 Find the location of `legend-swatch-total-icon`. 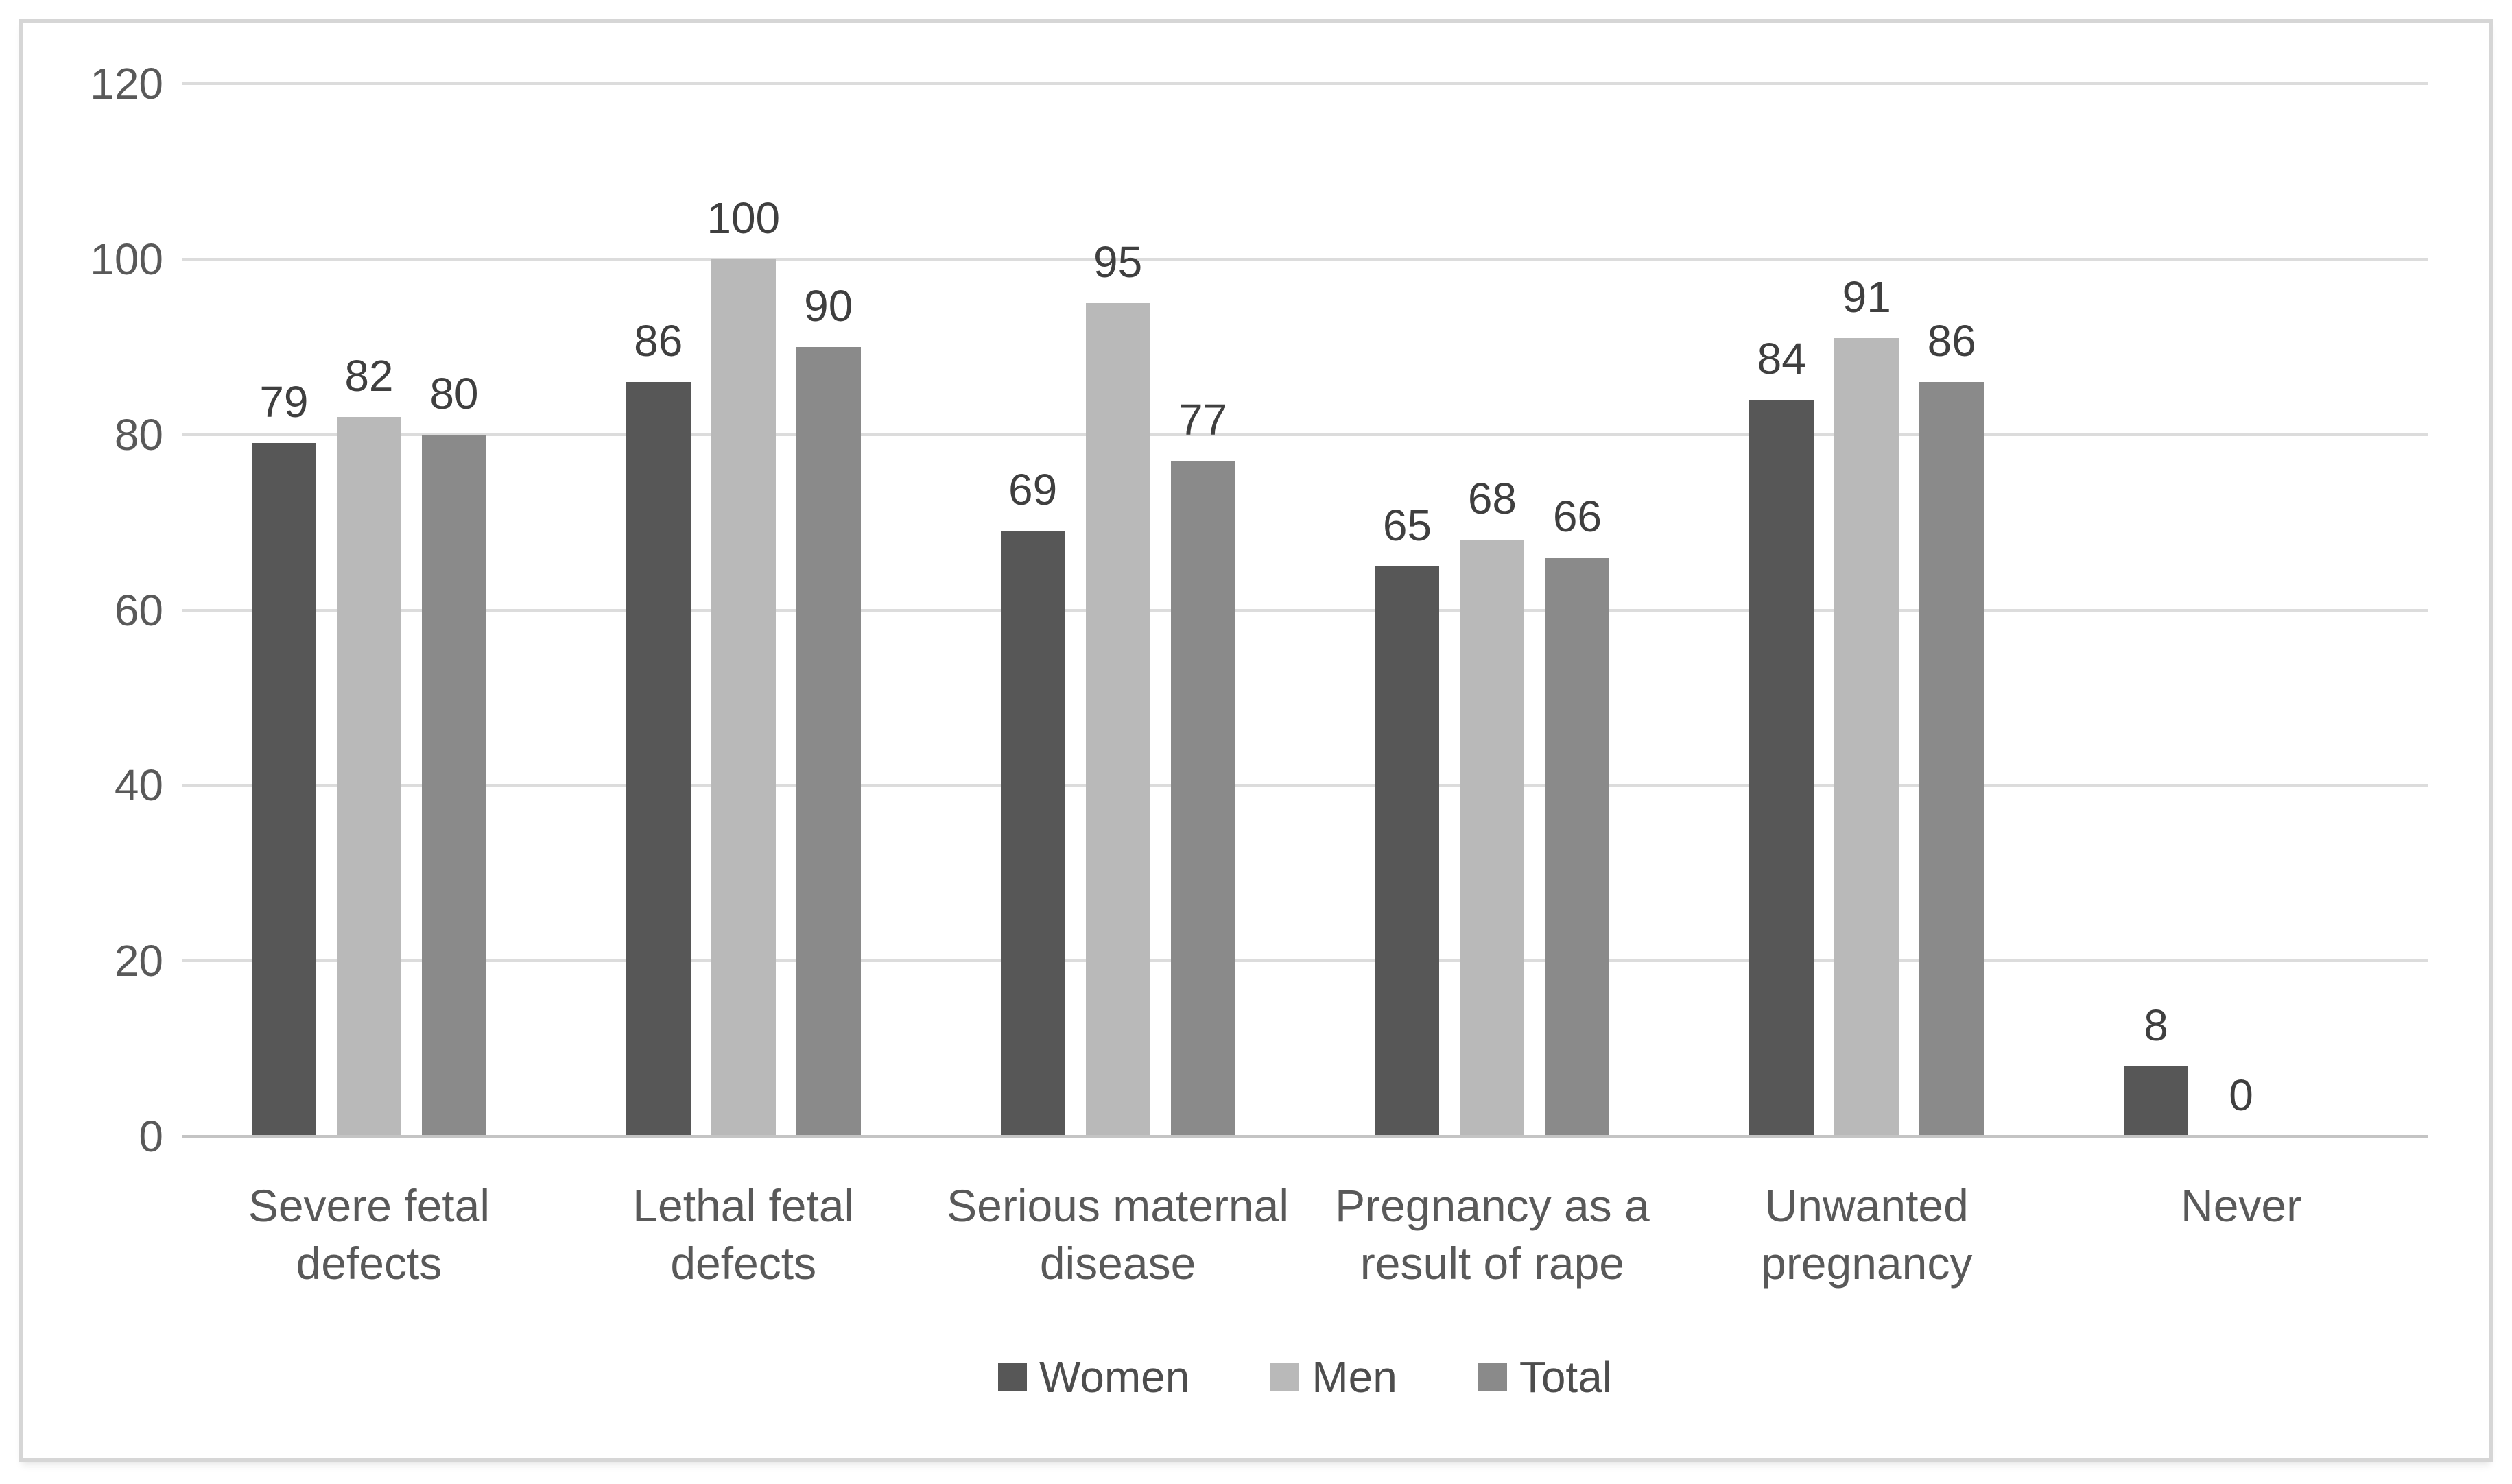

legend-swatch-total-icon is located at coordinates (1492, 1377).